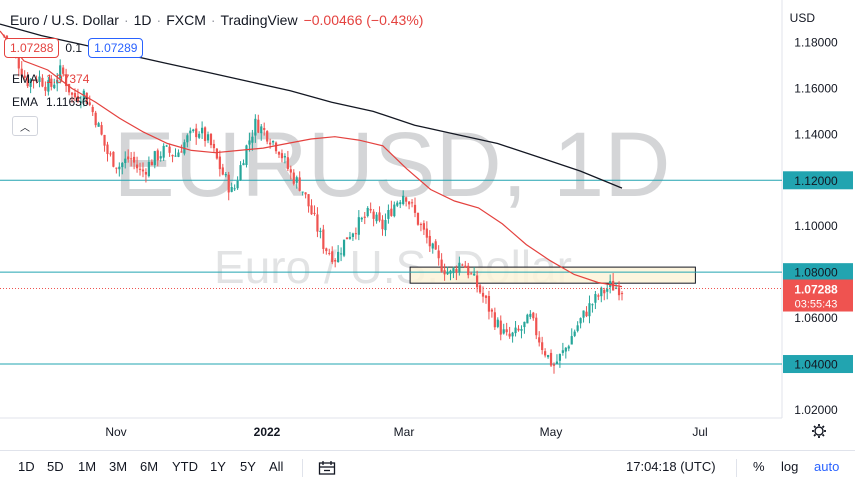 This screenshot has width=855, height=488. I want to click on currency-label: USD, so click(802, 18).